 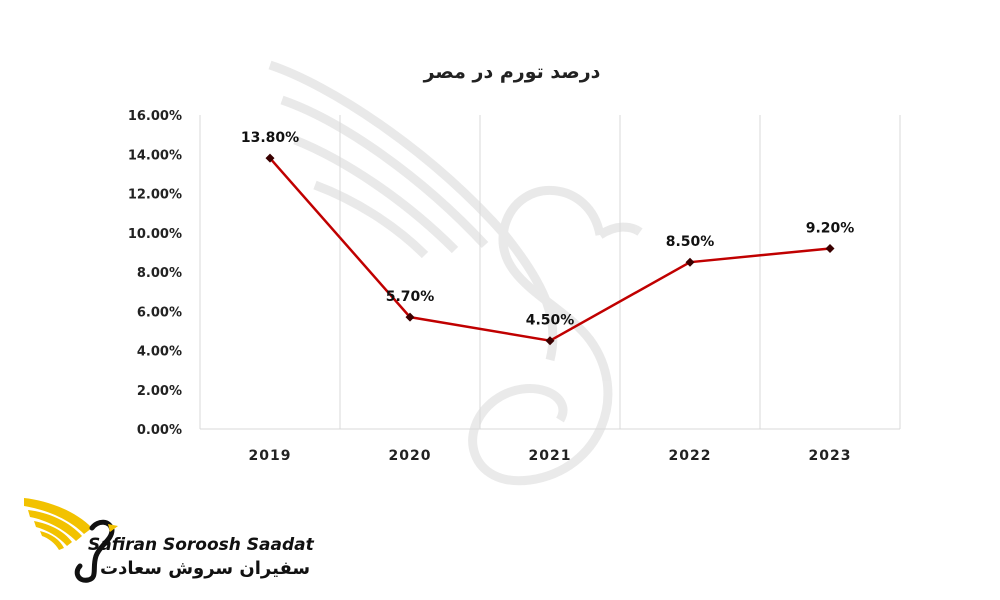 I want to click on wing-icon, so click(x=71, y=540).